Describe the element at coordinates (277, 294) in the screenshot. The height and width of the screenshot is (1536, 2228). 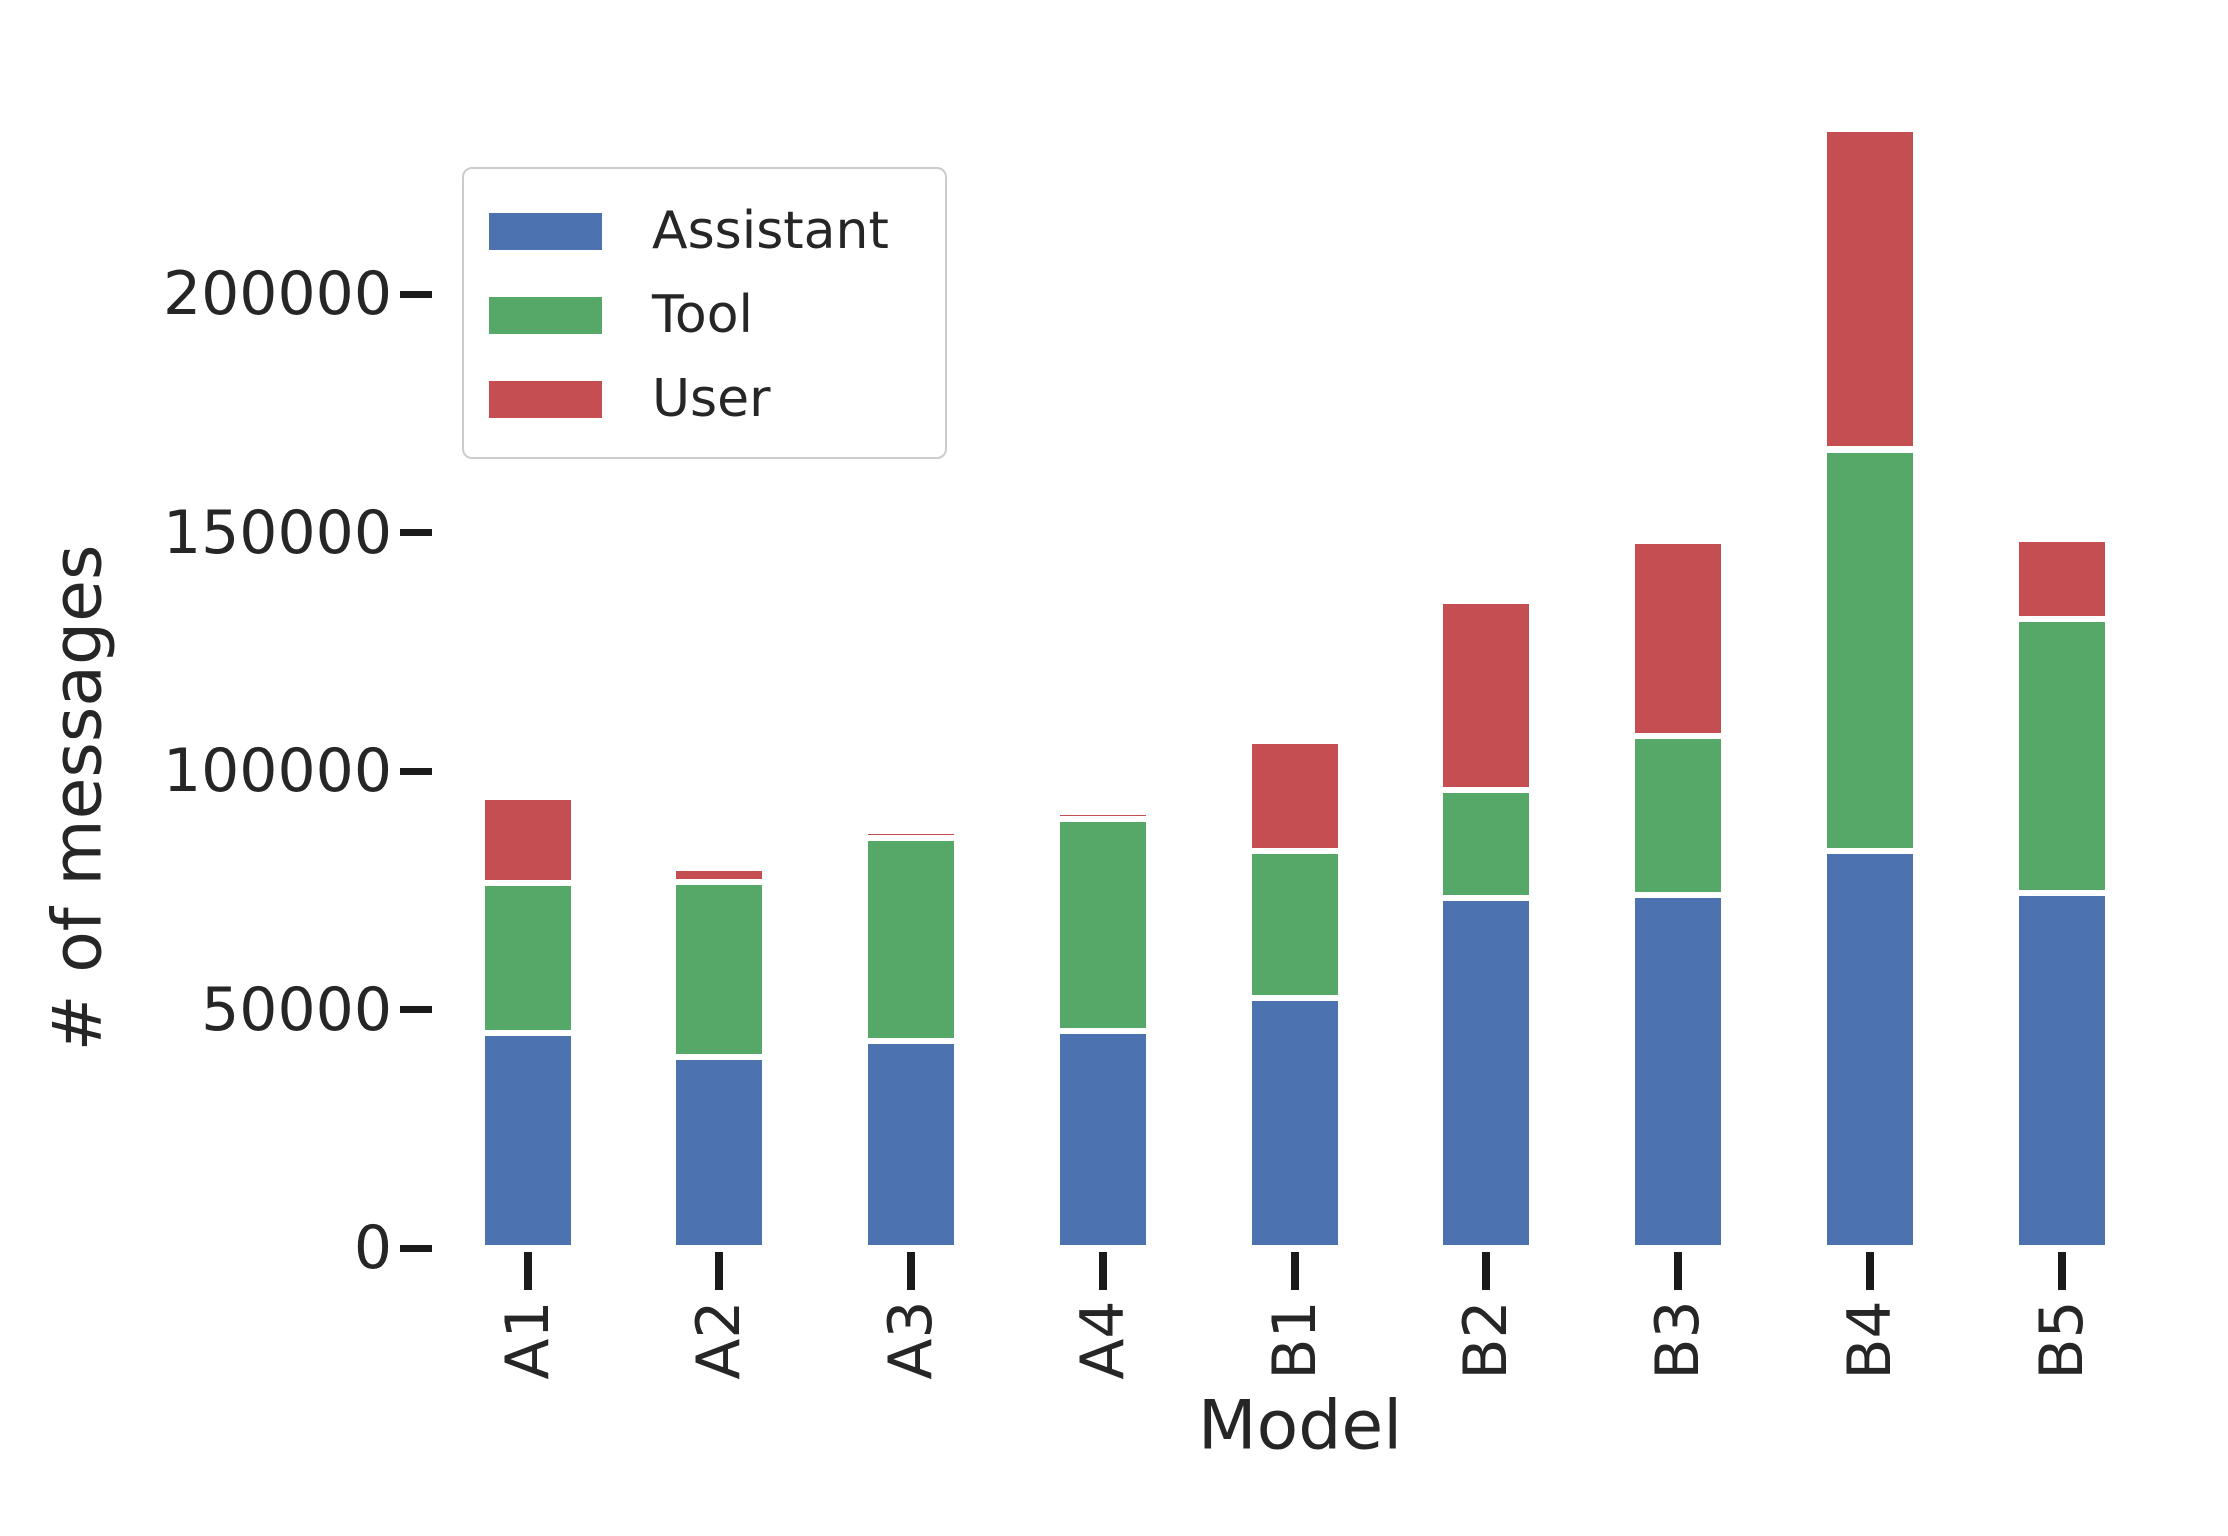
I see `y-tick-label: 200000` at that location.